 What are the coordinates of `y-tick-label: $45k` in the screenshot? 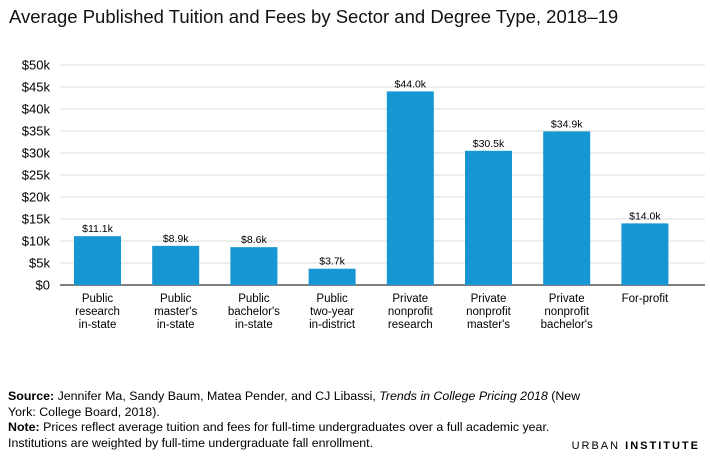 It's located at (36, 87).